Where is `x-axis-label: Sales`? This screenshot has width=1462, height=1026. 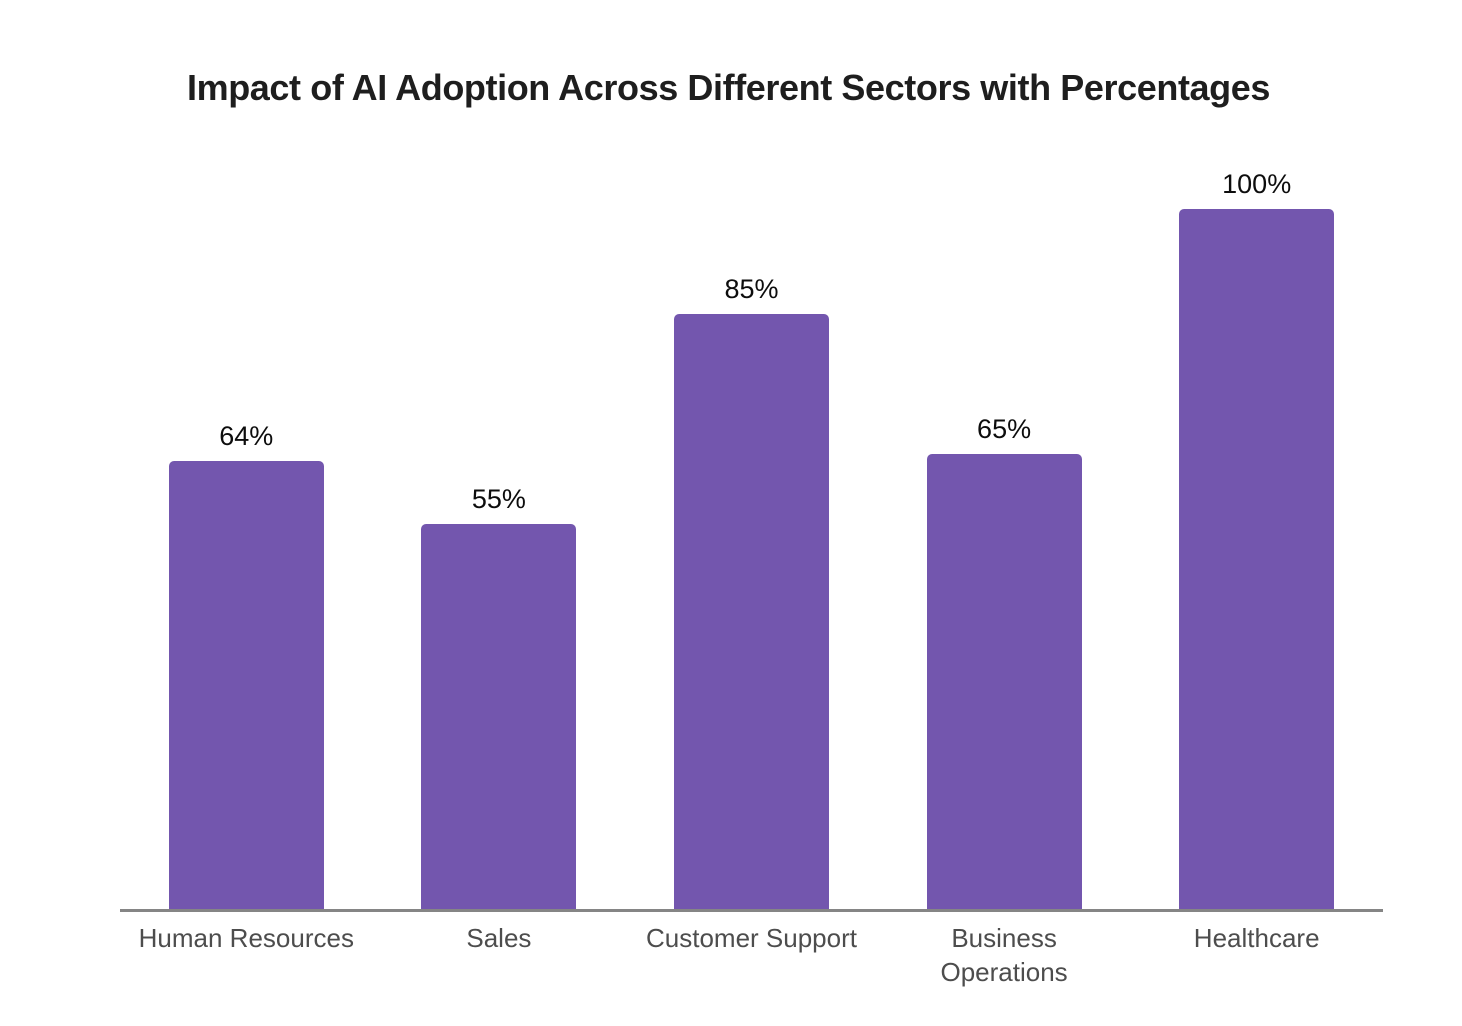
x-axis-label: Sales is located at coordinates (499, 938).